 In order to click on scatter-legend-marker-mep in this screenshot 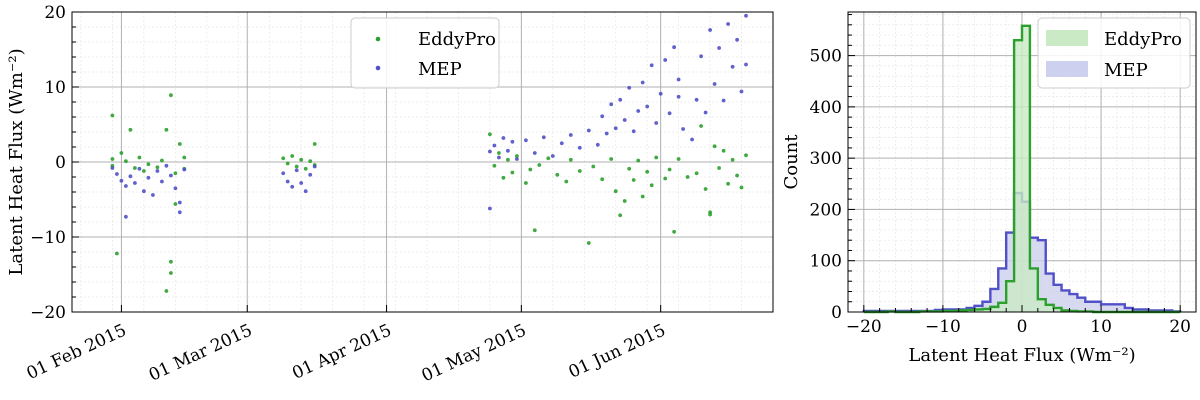, I will do `click(378, 68)`.